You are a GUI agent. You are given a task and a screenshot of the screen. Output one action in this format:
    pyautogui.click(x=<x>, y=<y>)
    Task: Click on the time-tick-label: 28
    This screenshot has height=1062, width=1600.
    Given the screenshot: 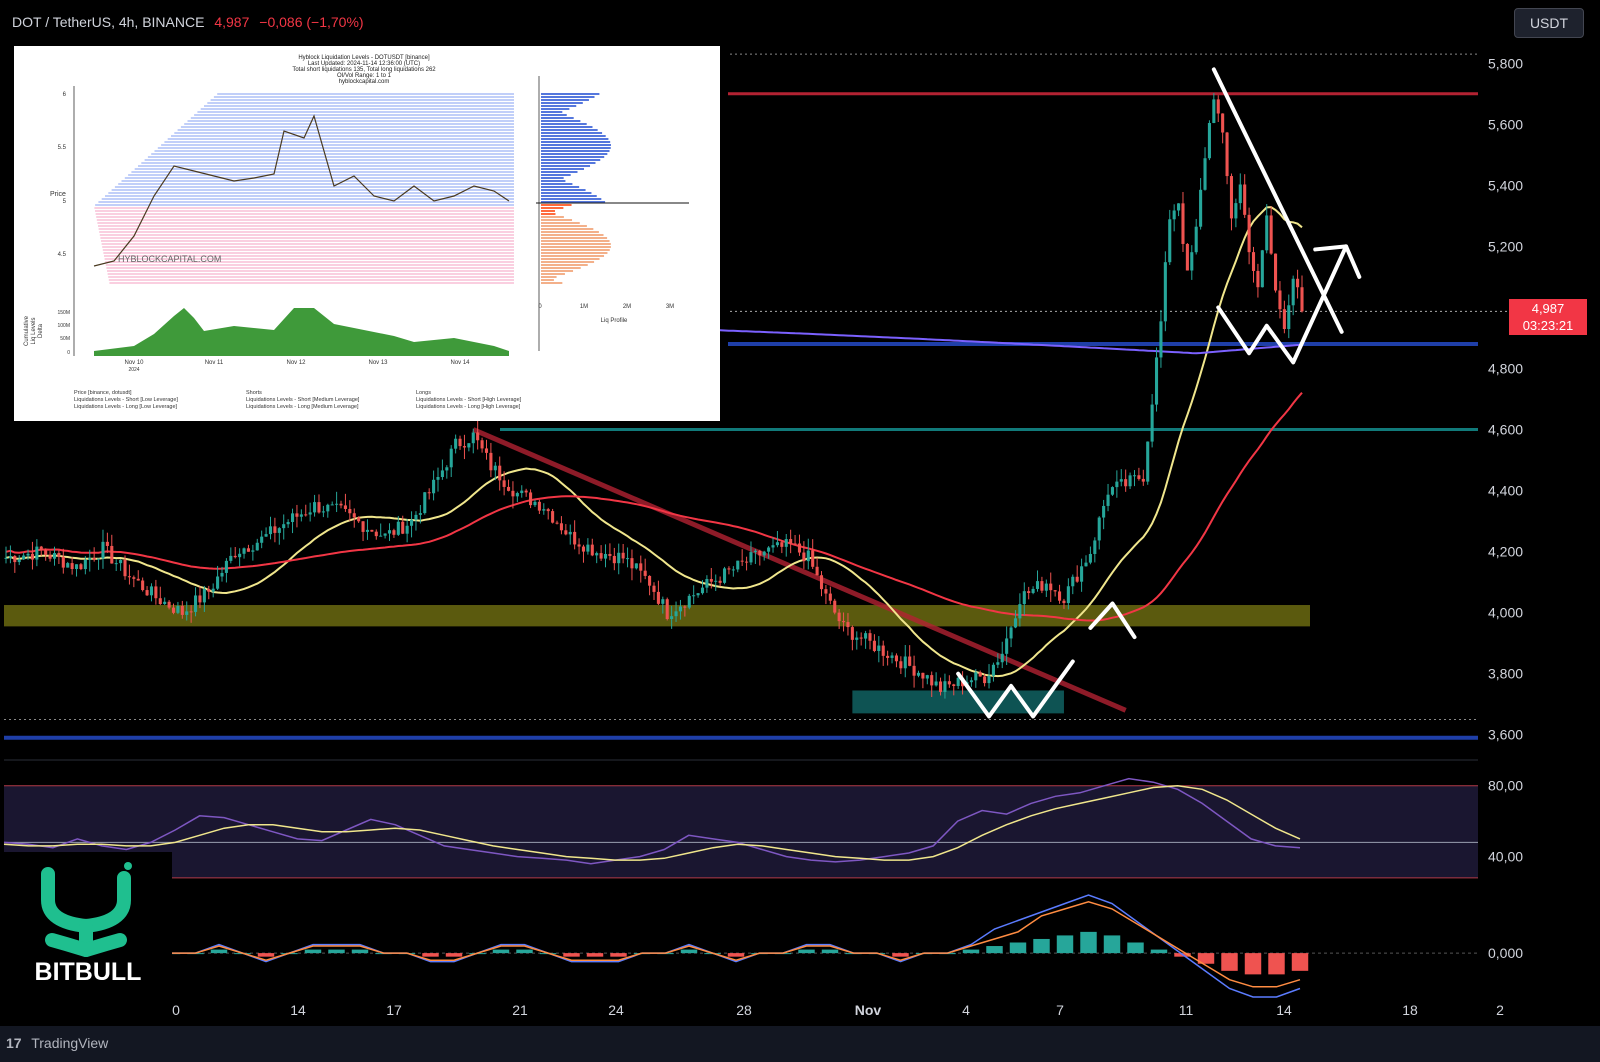 What is the action you would take?
    pyautogui.click(x=744, y=1010)
    